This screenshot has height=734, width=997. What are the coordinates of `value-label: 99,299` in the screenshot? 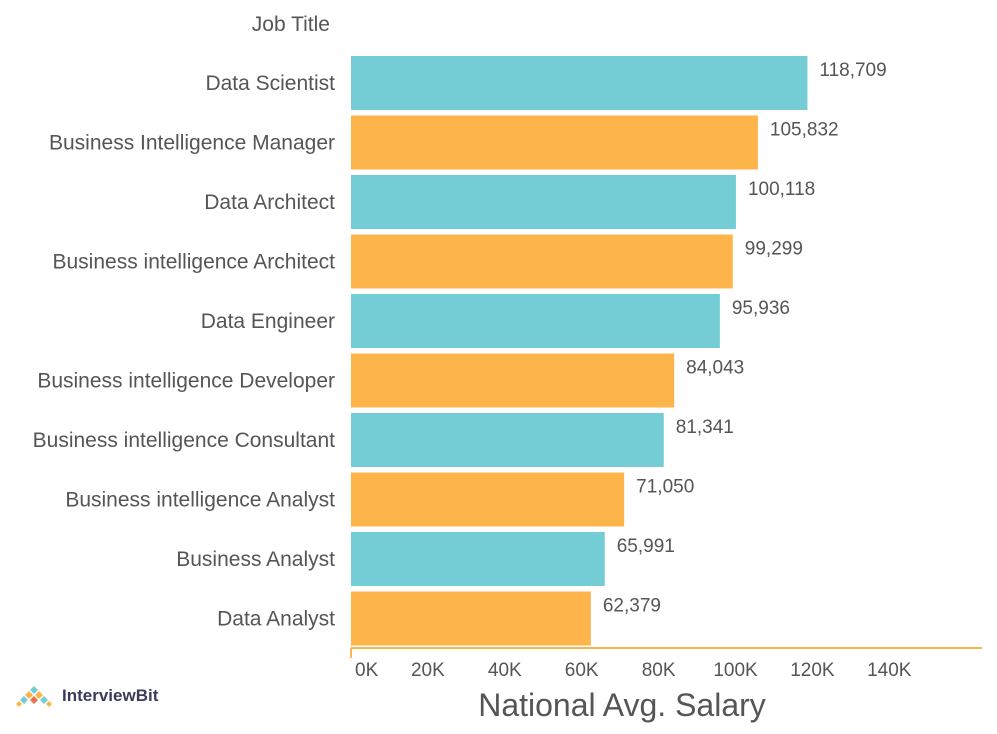 It's located at (774, 249).